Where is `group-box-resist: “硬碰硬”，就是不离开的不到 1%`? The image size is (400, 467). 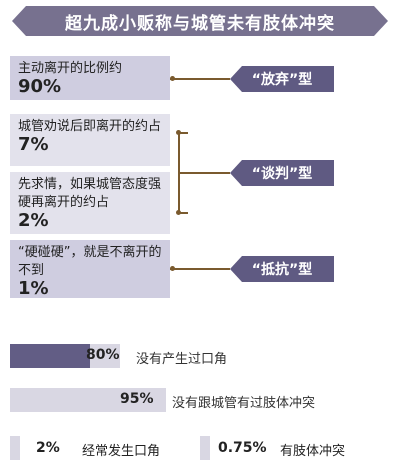 group-box-resist: “硬碰硬”，就是不离开的不到 1% is located at coordinates (90, 269).